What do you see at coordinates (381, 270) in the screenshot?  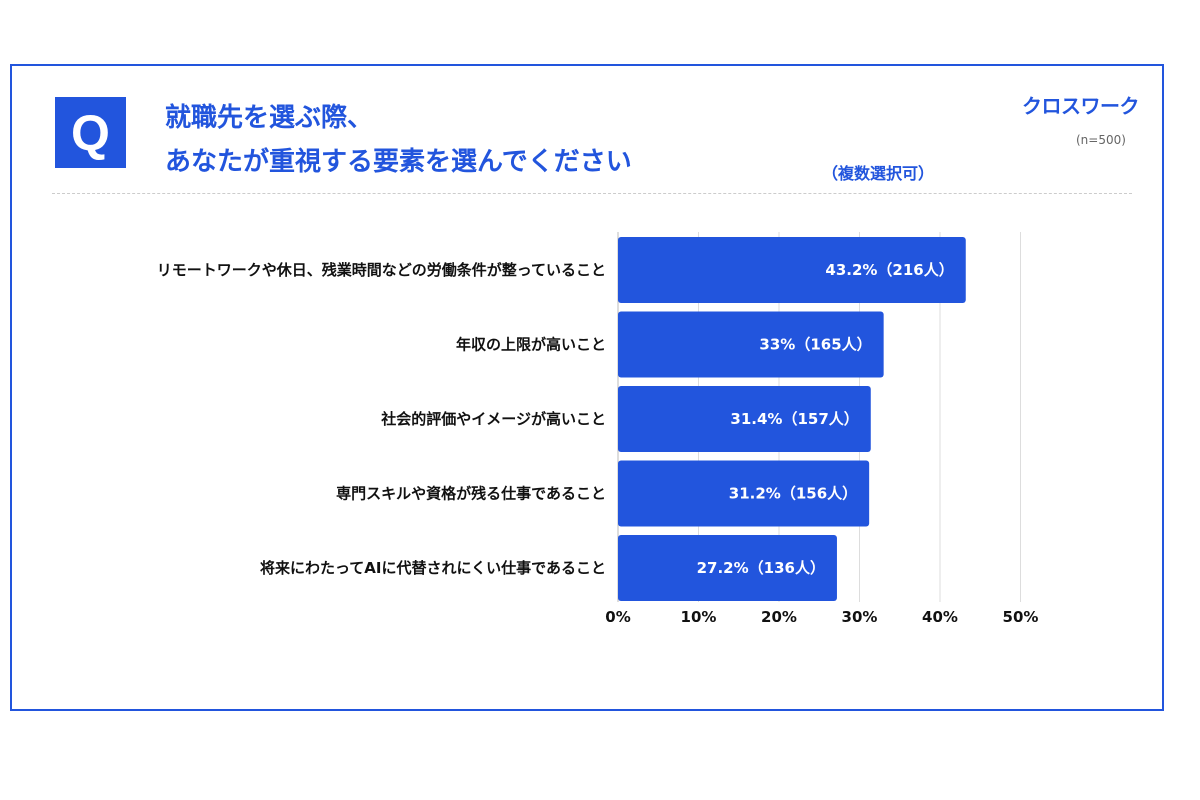 I see `category-label: リモートワークや休日、残業時間などの労働条件が整っていること` at bounding box center [381, 270].